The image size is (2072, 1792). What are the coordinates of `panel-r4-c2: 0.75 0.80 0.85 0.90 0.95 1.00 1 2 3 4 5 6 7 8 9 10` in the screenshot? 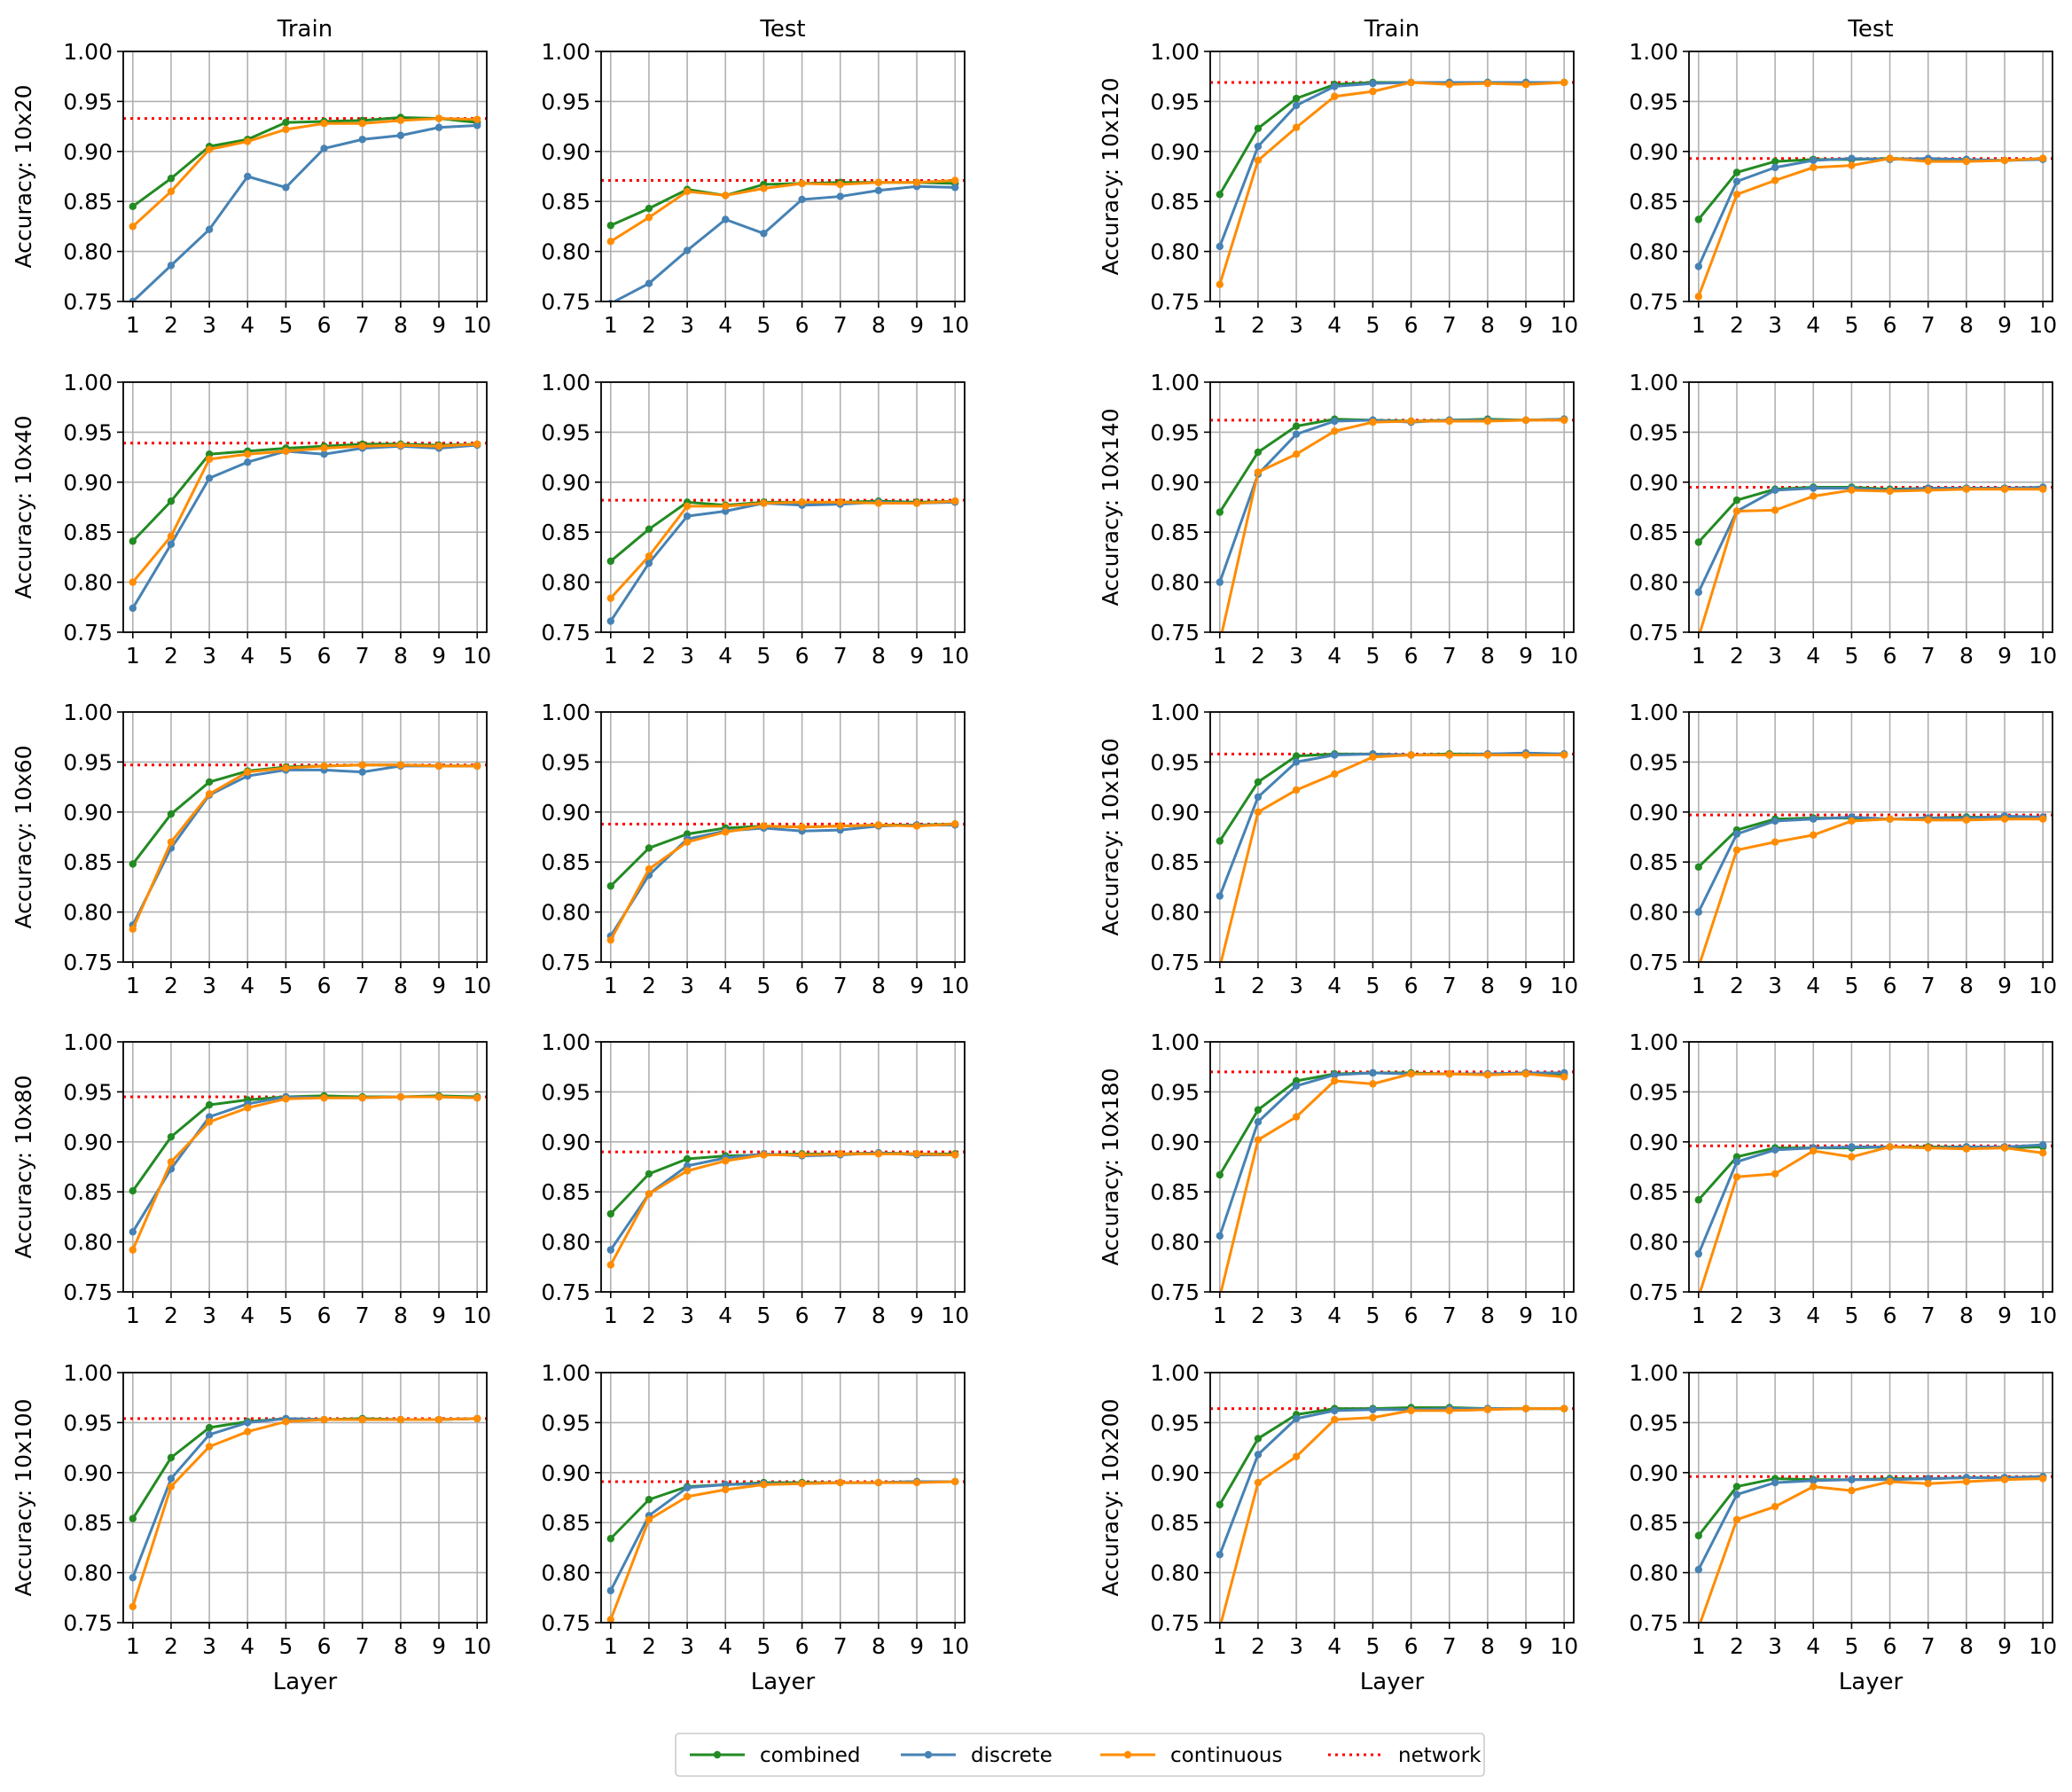 It's located at (755, 1178).